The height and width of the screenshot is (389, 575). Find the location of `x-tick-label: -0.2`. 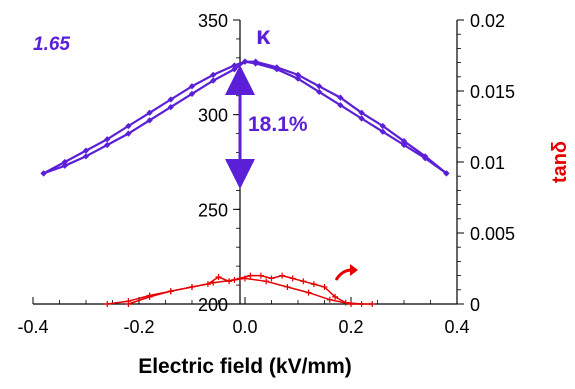

x-tick-label: -0.2 is located at coordinates (138, 327).